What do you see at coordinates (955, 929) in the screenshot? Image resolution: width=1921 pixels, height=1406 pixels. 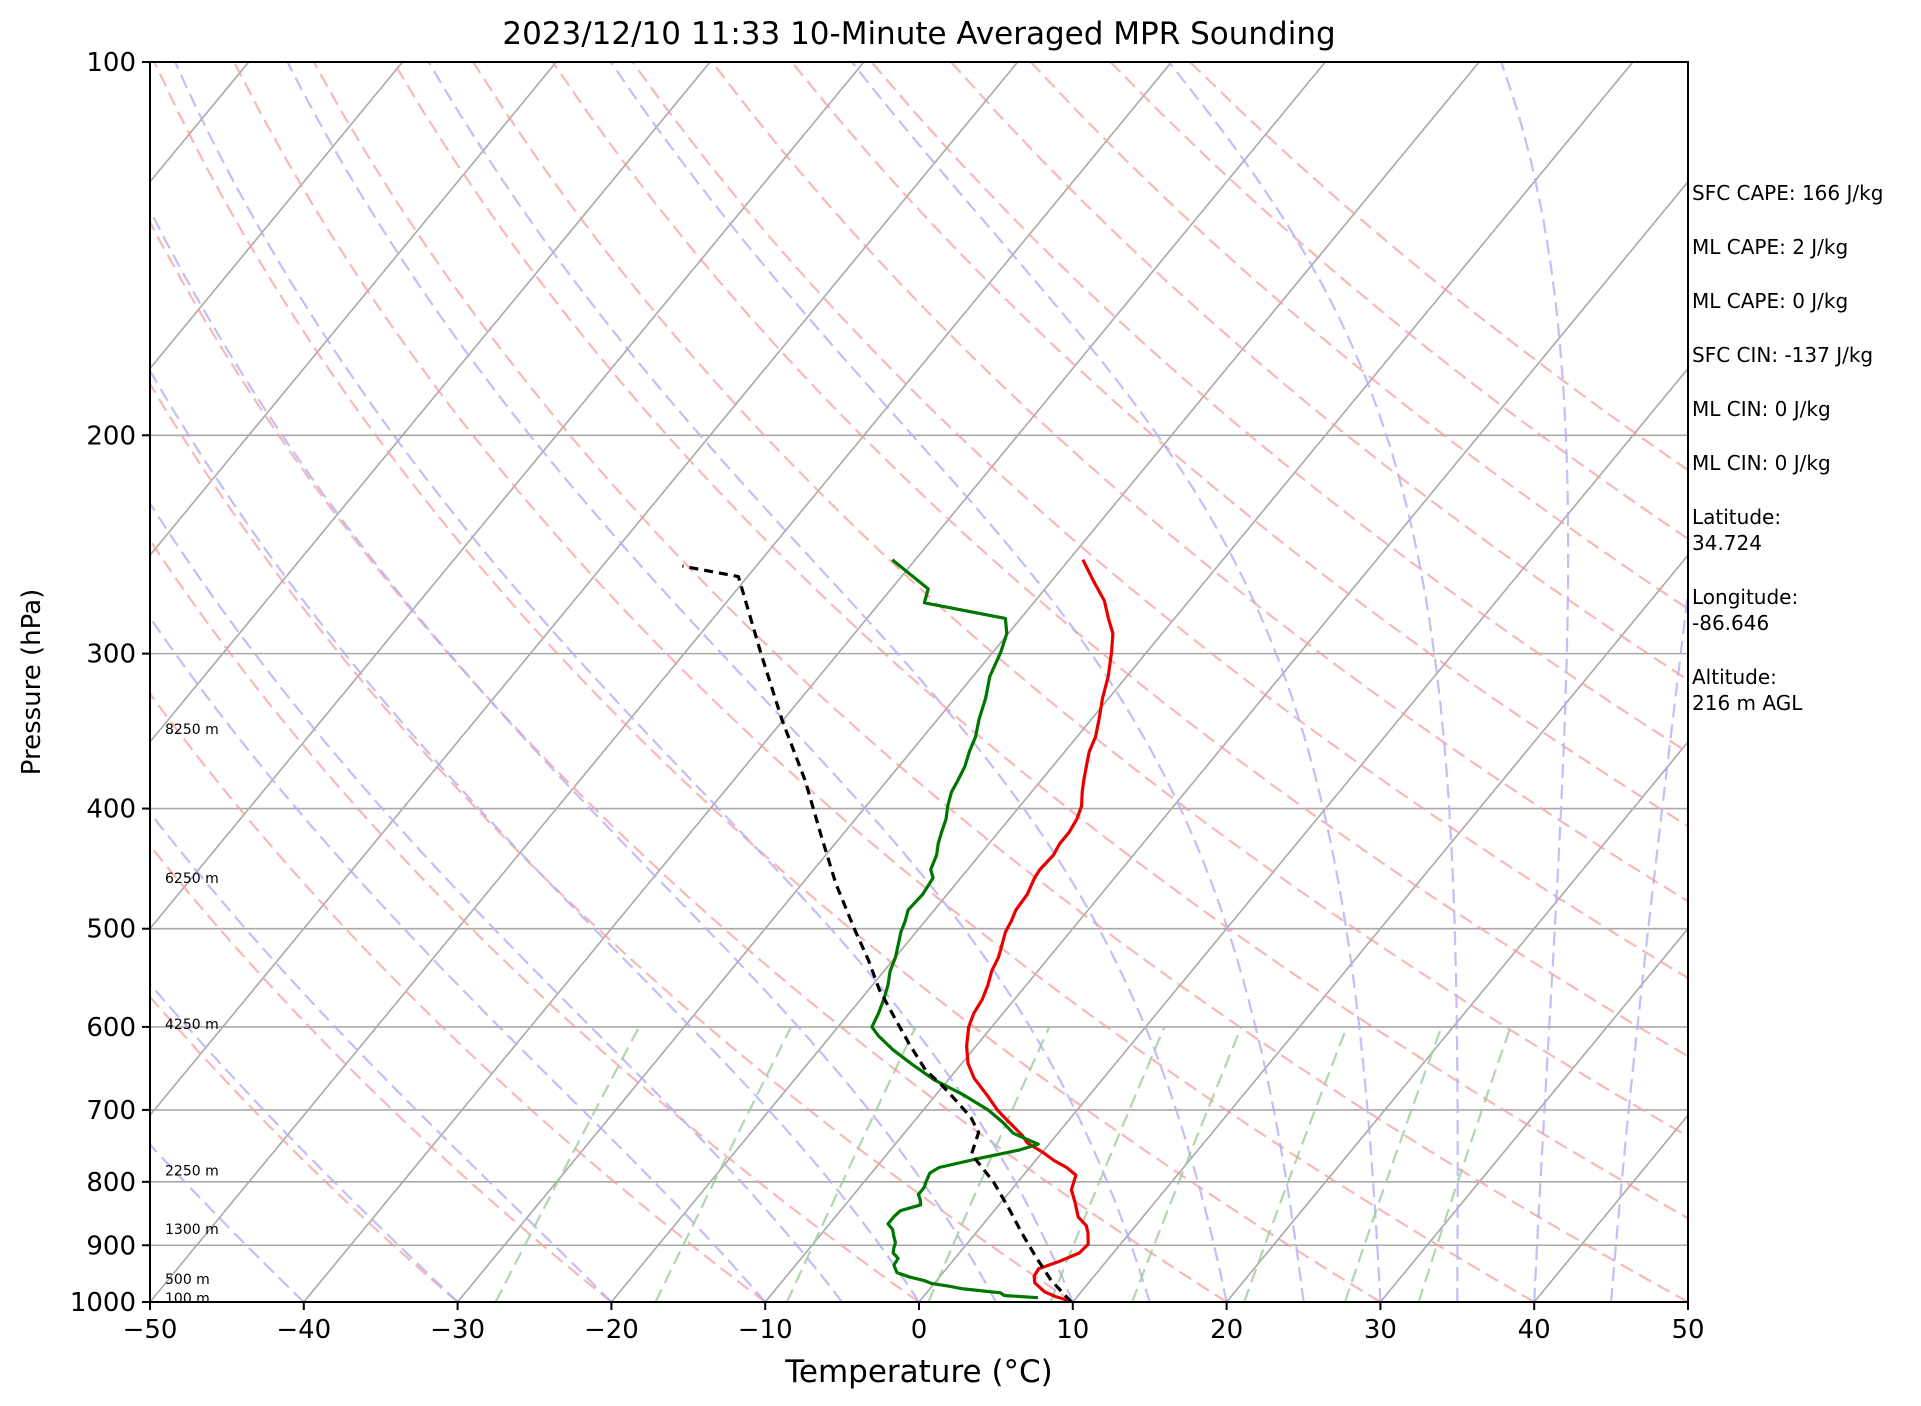 I see `dewpoint-profile-line` at bounding box center [955, 929].